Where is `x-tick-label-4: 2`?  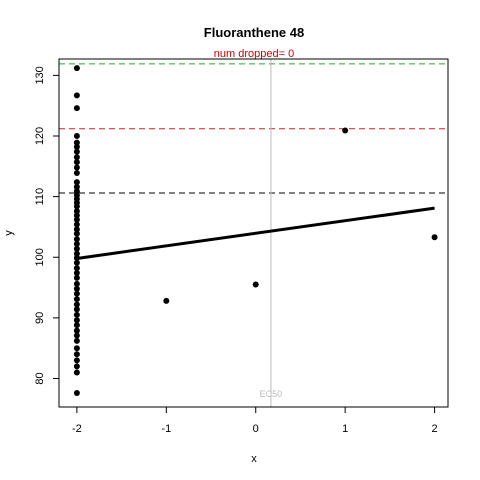
x-tick-label-4: 2 is located at coordinates (435, 429).